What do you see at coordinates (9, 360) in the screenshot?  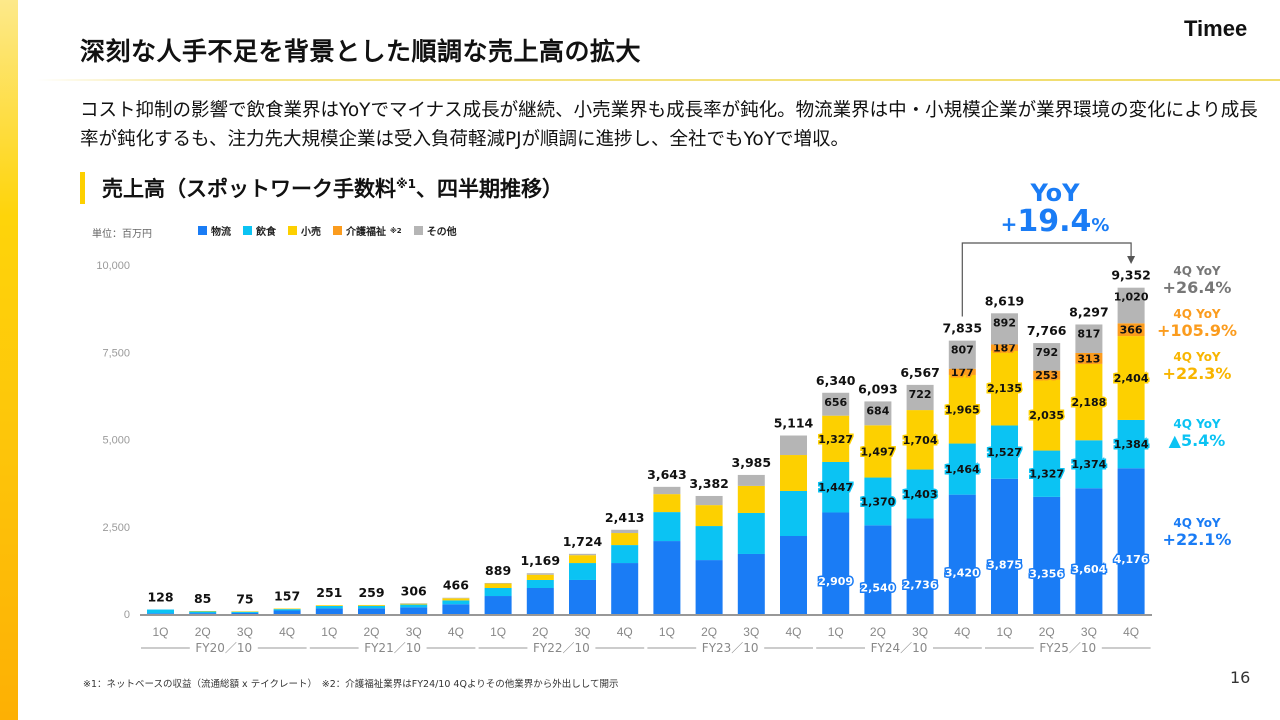 I see `brand-sidebar-stripe` at bounding box center [9, 360].